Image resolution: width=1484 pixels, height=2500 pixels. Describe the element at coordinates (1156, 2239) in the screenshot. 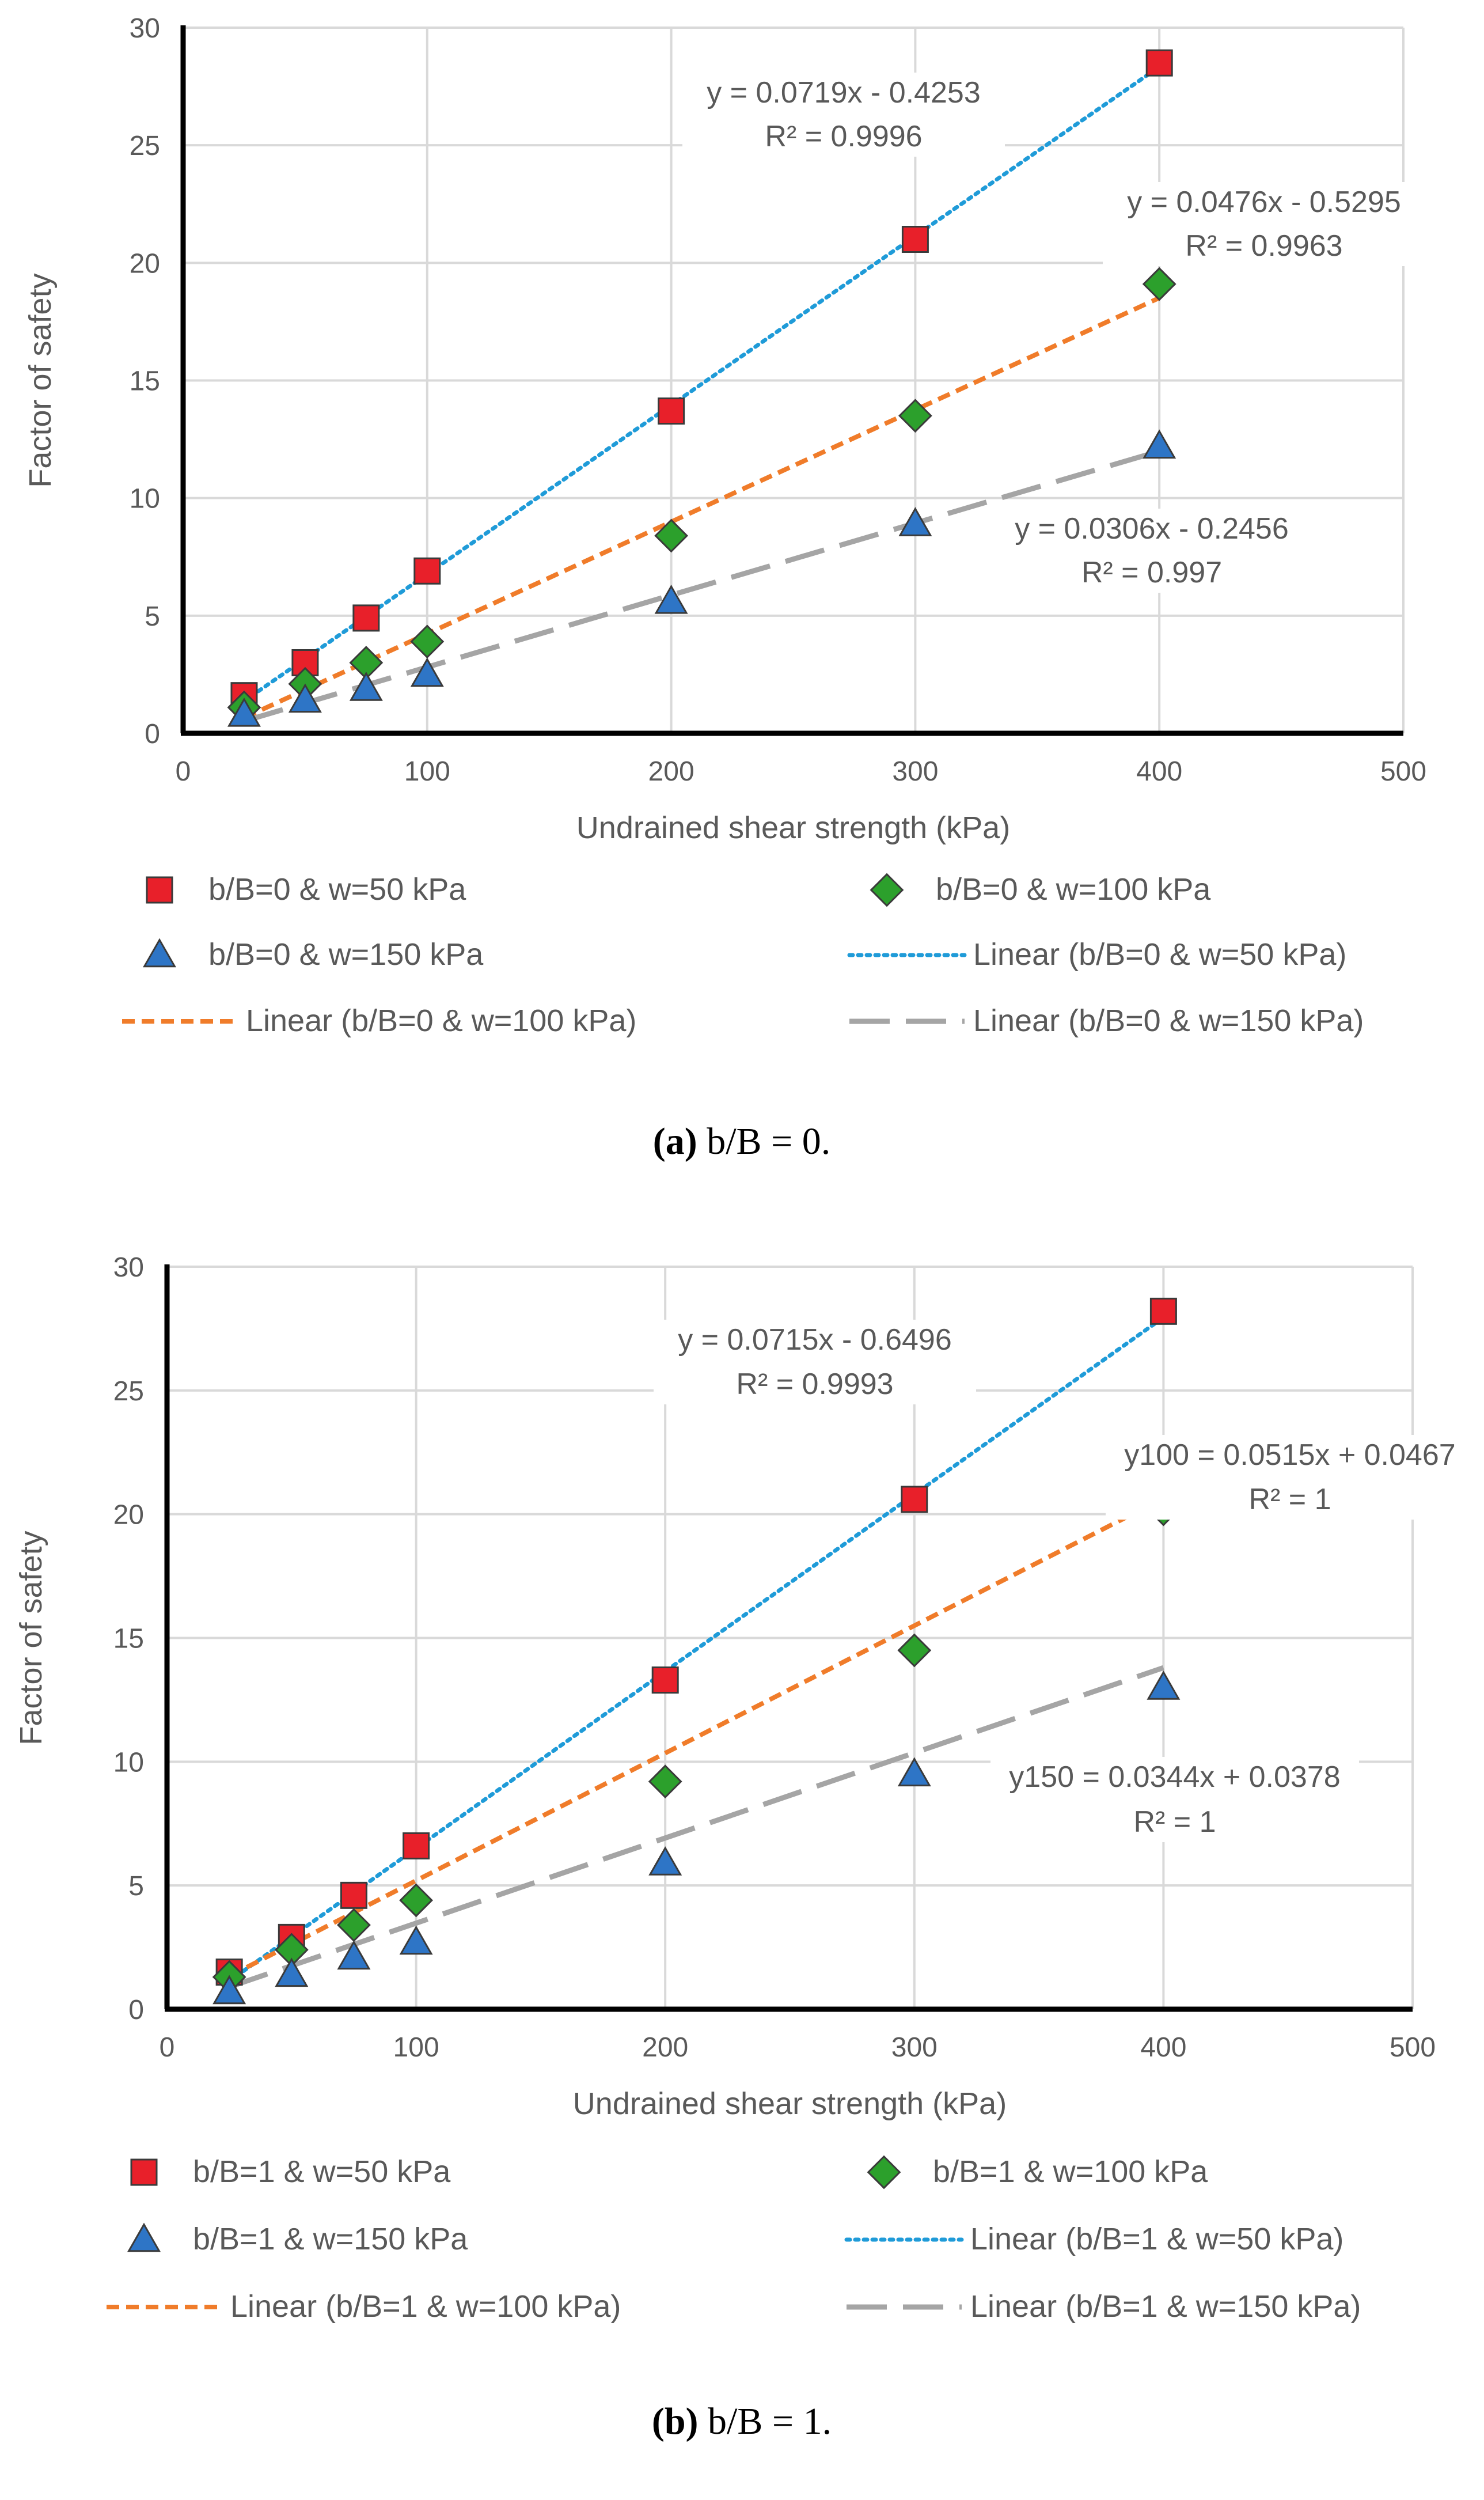

I see `legend-label: Linear (b/B=1 & w=50 kPa)` at that location.